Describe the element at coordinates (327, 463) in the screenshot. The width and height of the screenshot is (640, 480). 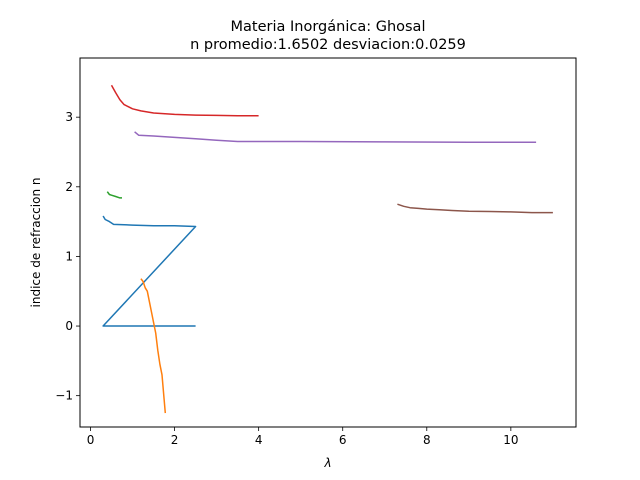
I see `x-axis-label: λ` at that location.